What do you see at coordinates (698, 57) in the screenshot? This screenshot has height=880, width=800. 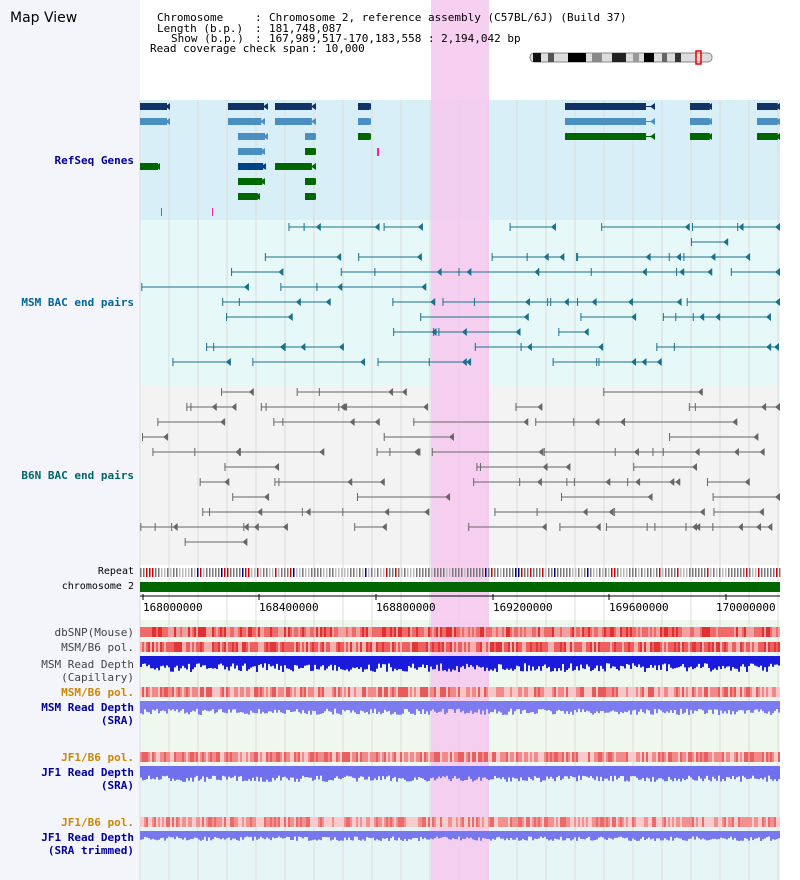 I see `ideogram-position-marker` at bounding box center [698, 57].